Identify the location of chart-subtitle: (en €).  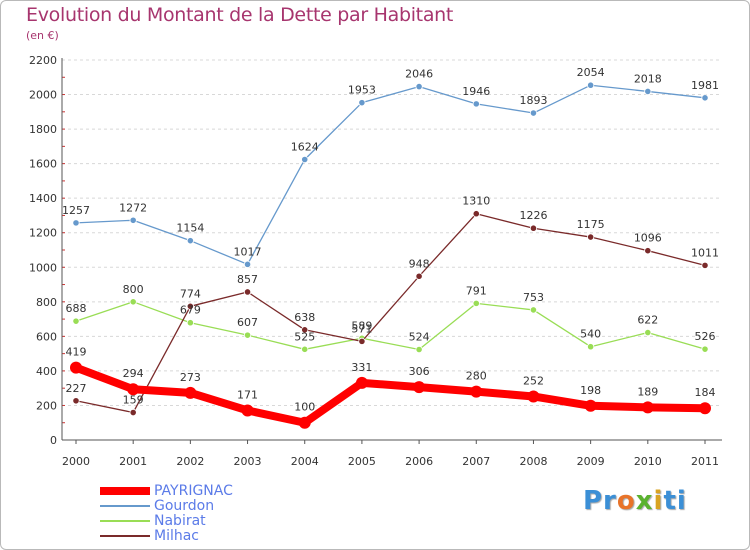
(42, 35).